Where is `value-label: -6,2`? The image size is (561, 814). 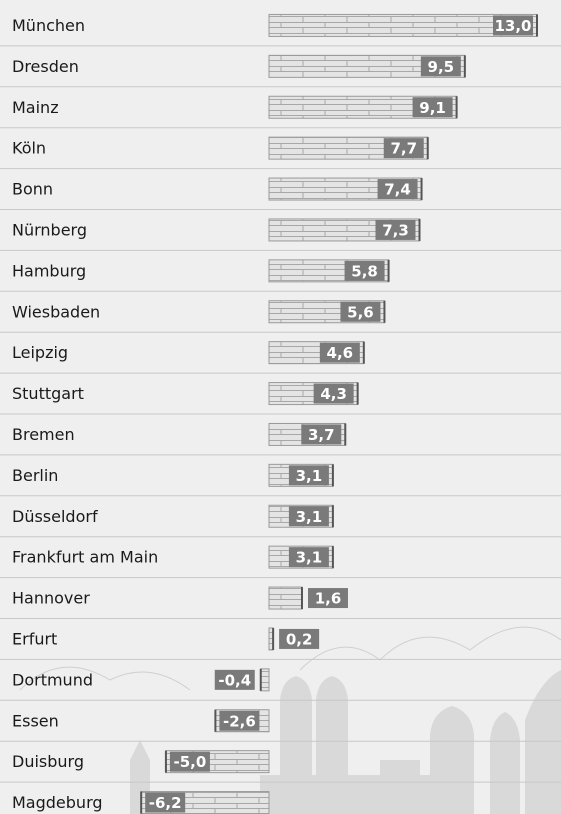
value-label: -6,2 is located at coordinates (165, 803).